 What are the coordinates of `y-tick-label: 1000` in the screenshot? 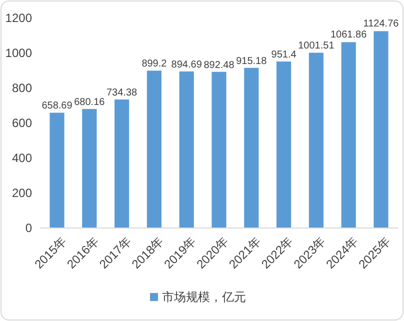 It's located at (18, 53).